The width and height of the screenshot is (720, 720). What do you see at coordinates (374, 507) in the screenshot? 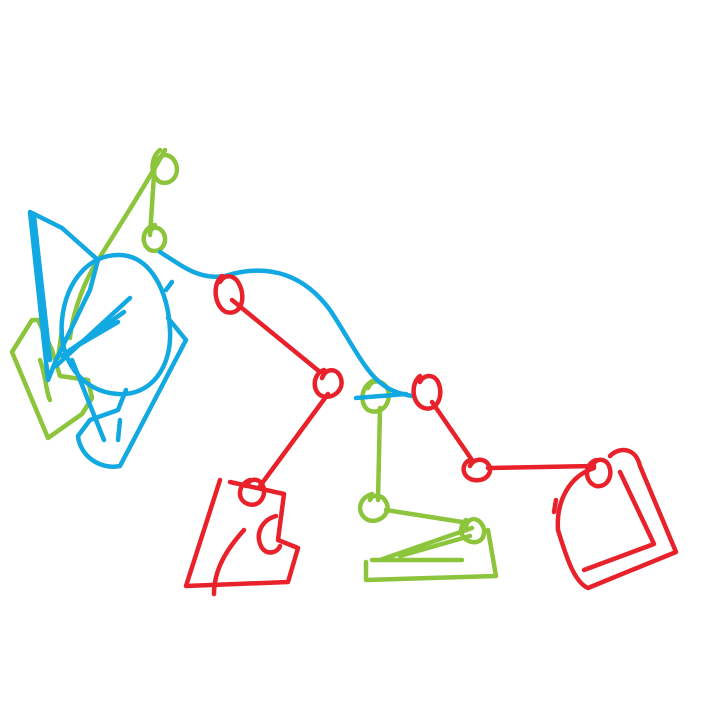
I see `green-knee-loop` at bounding box center [374, 507].